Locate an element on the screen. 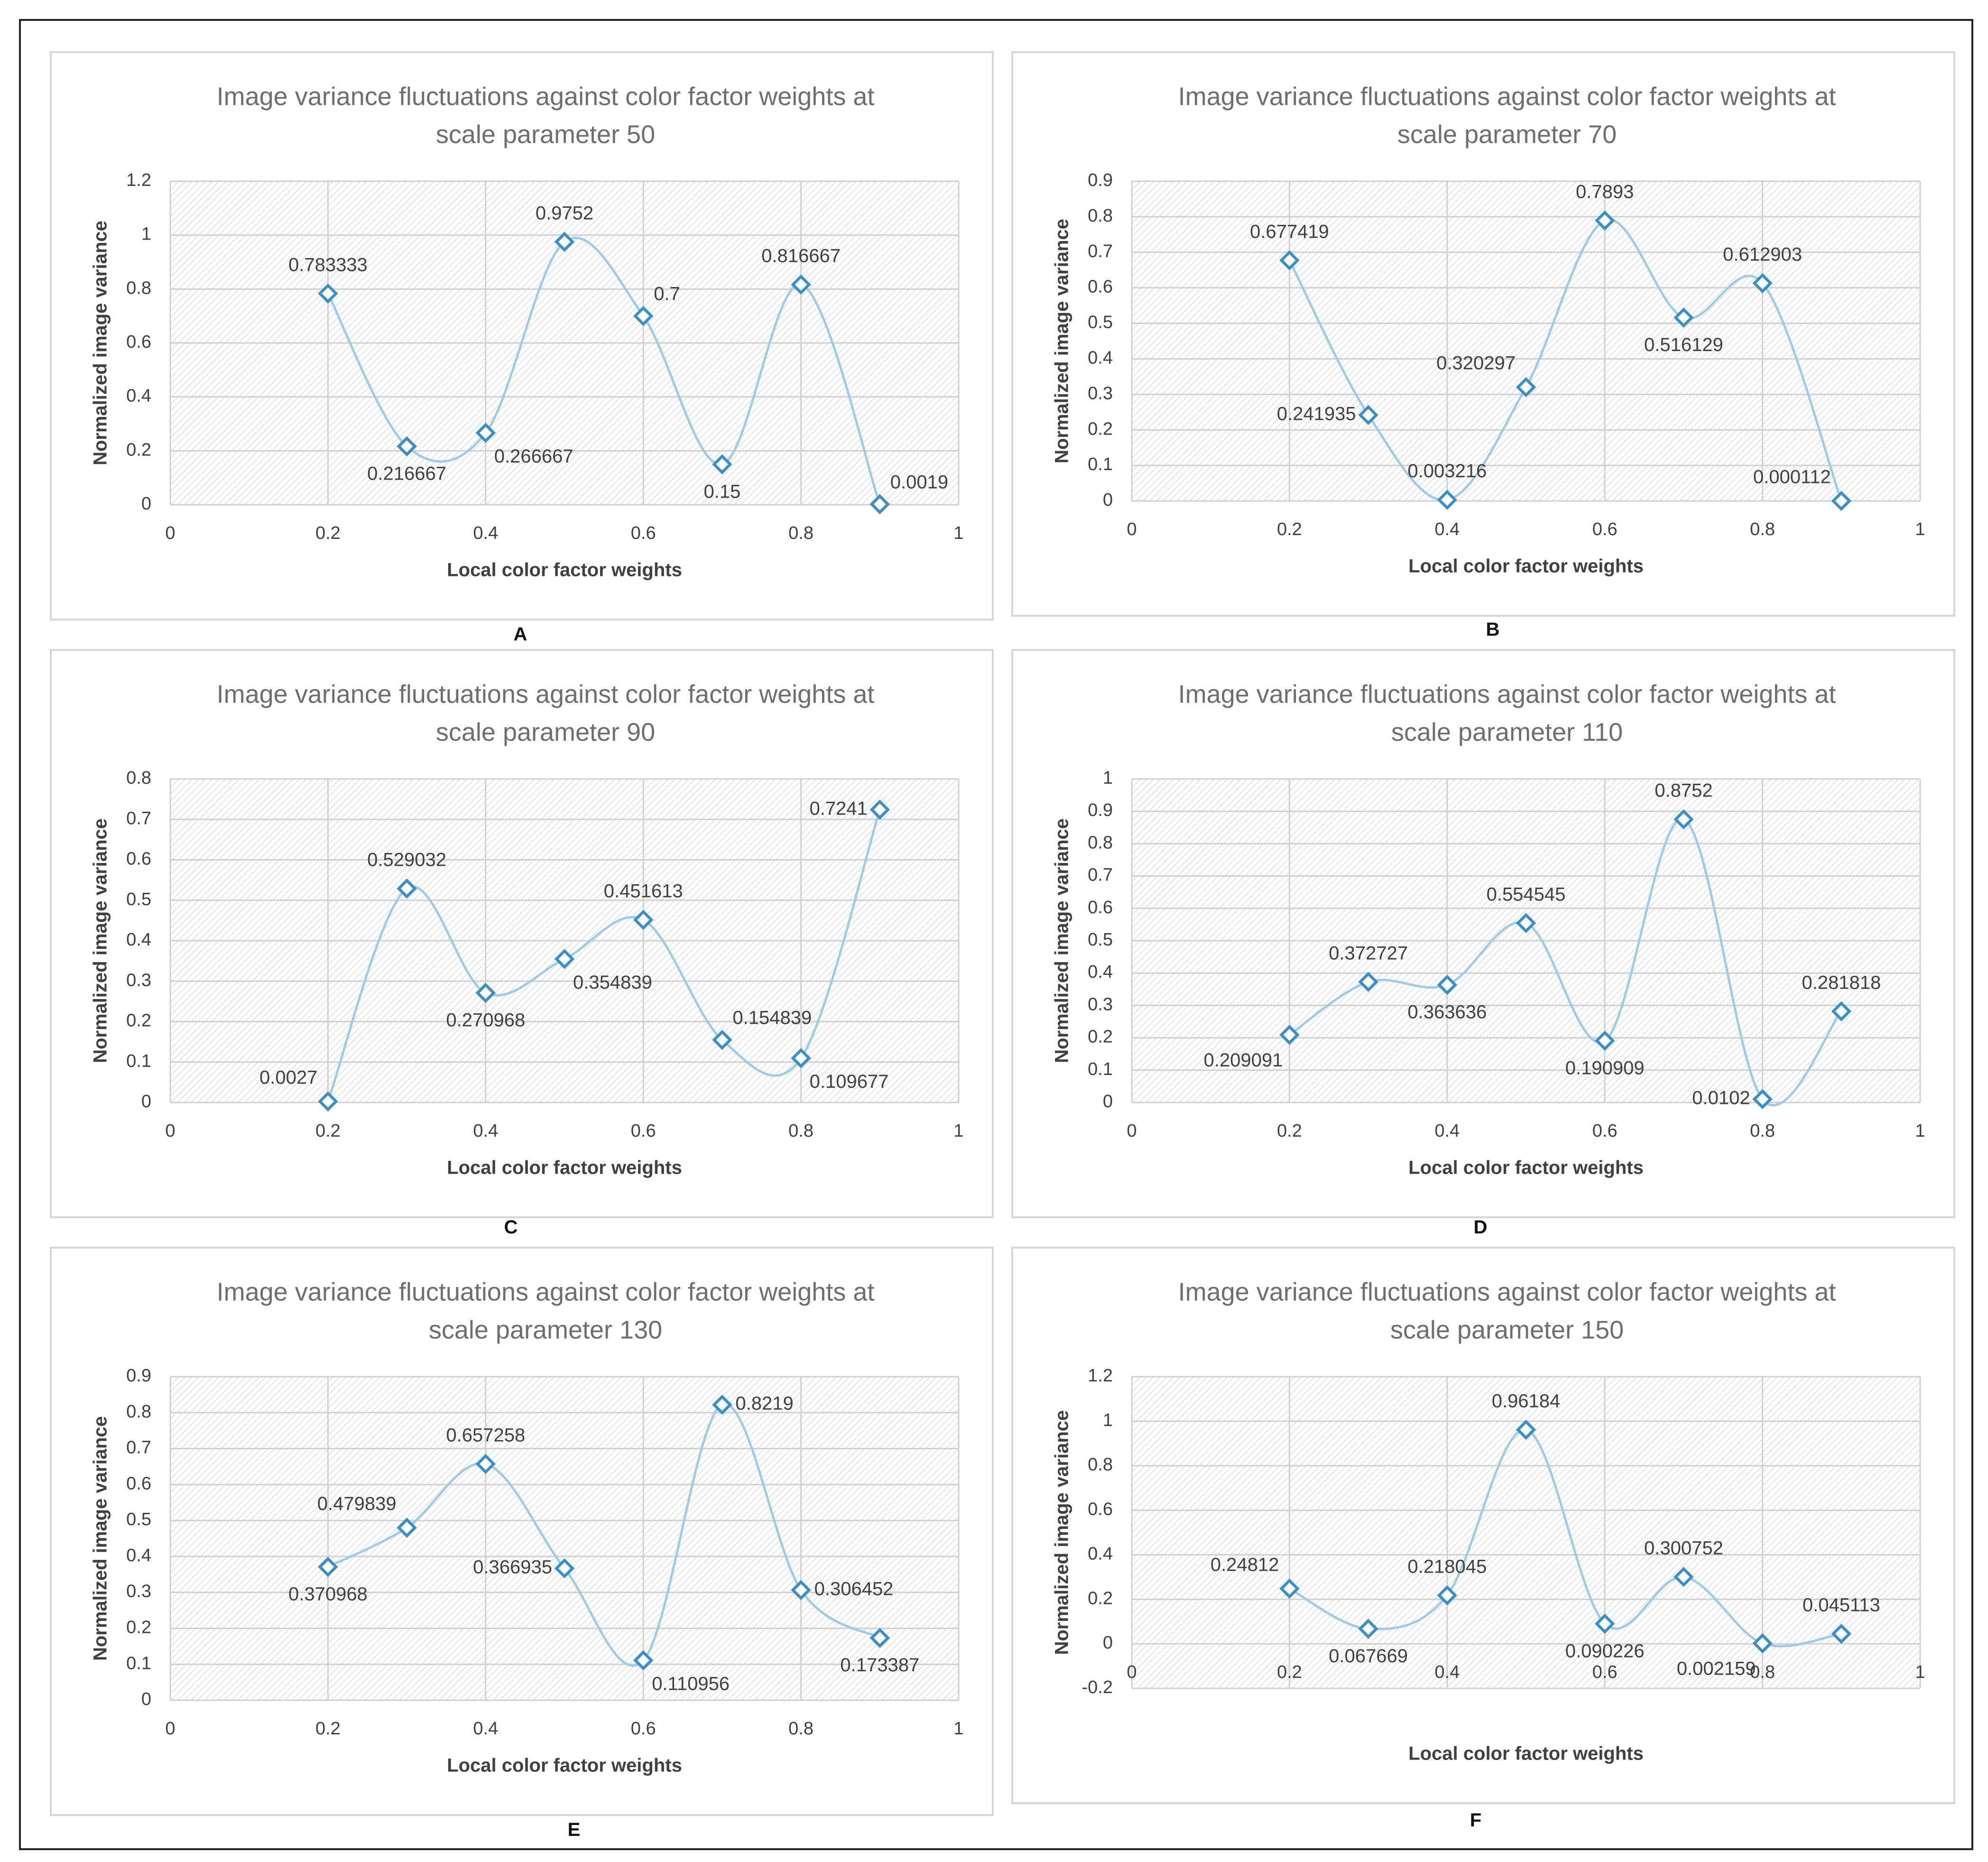  data-label: 0.241935 is located at coordinates (1316, 413).